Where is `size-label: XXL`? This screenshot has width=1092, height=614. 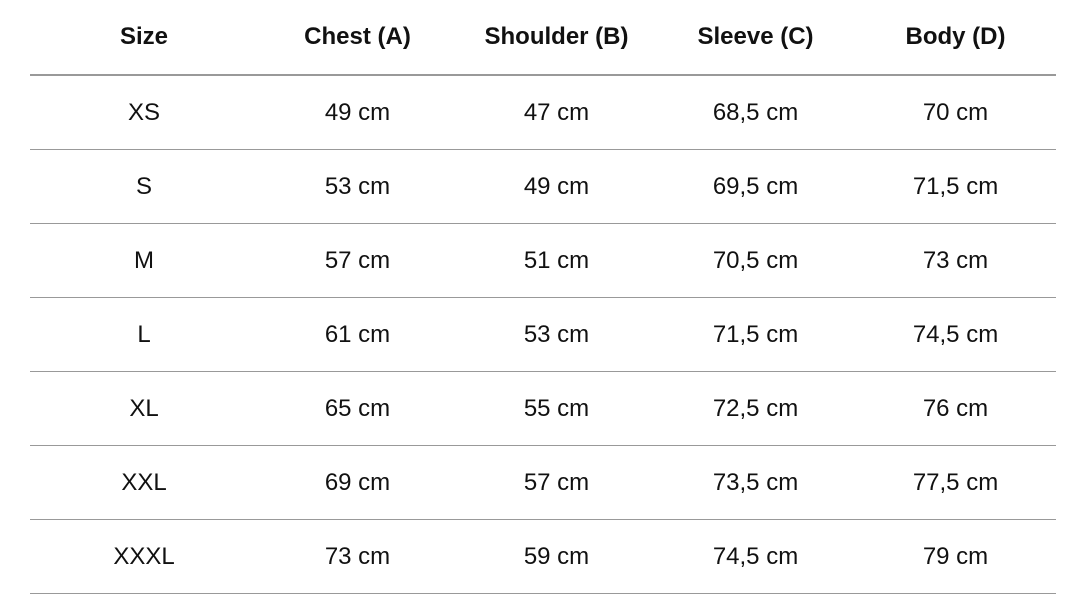 size-label: XXL is located at coordinates (144, 482).